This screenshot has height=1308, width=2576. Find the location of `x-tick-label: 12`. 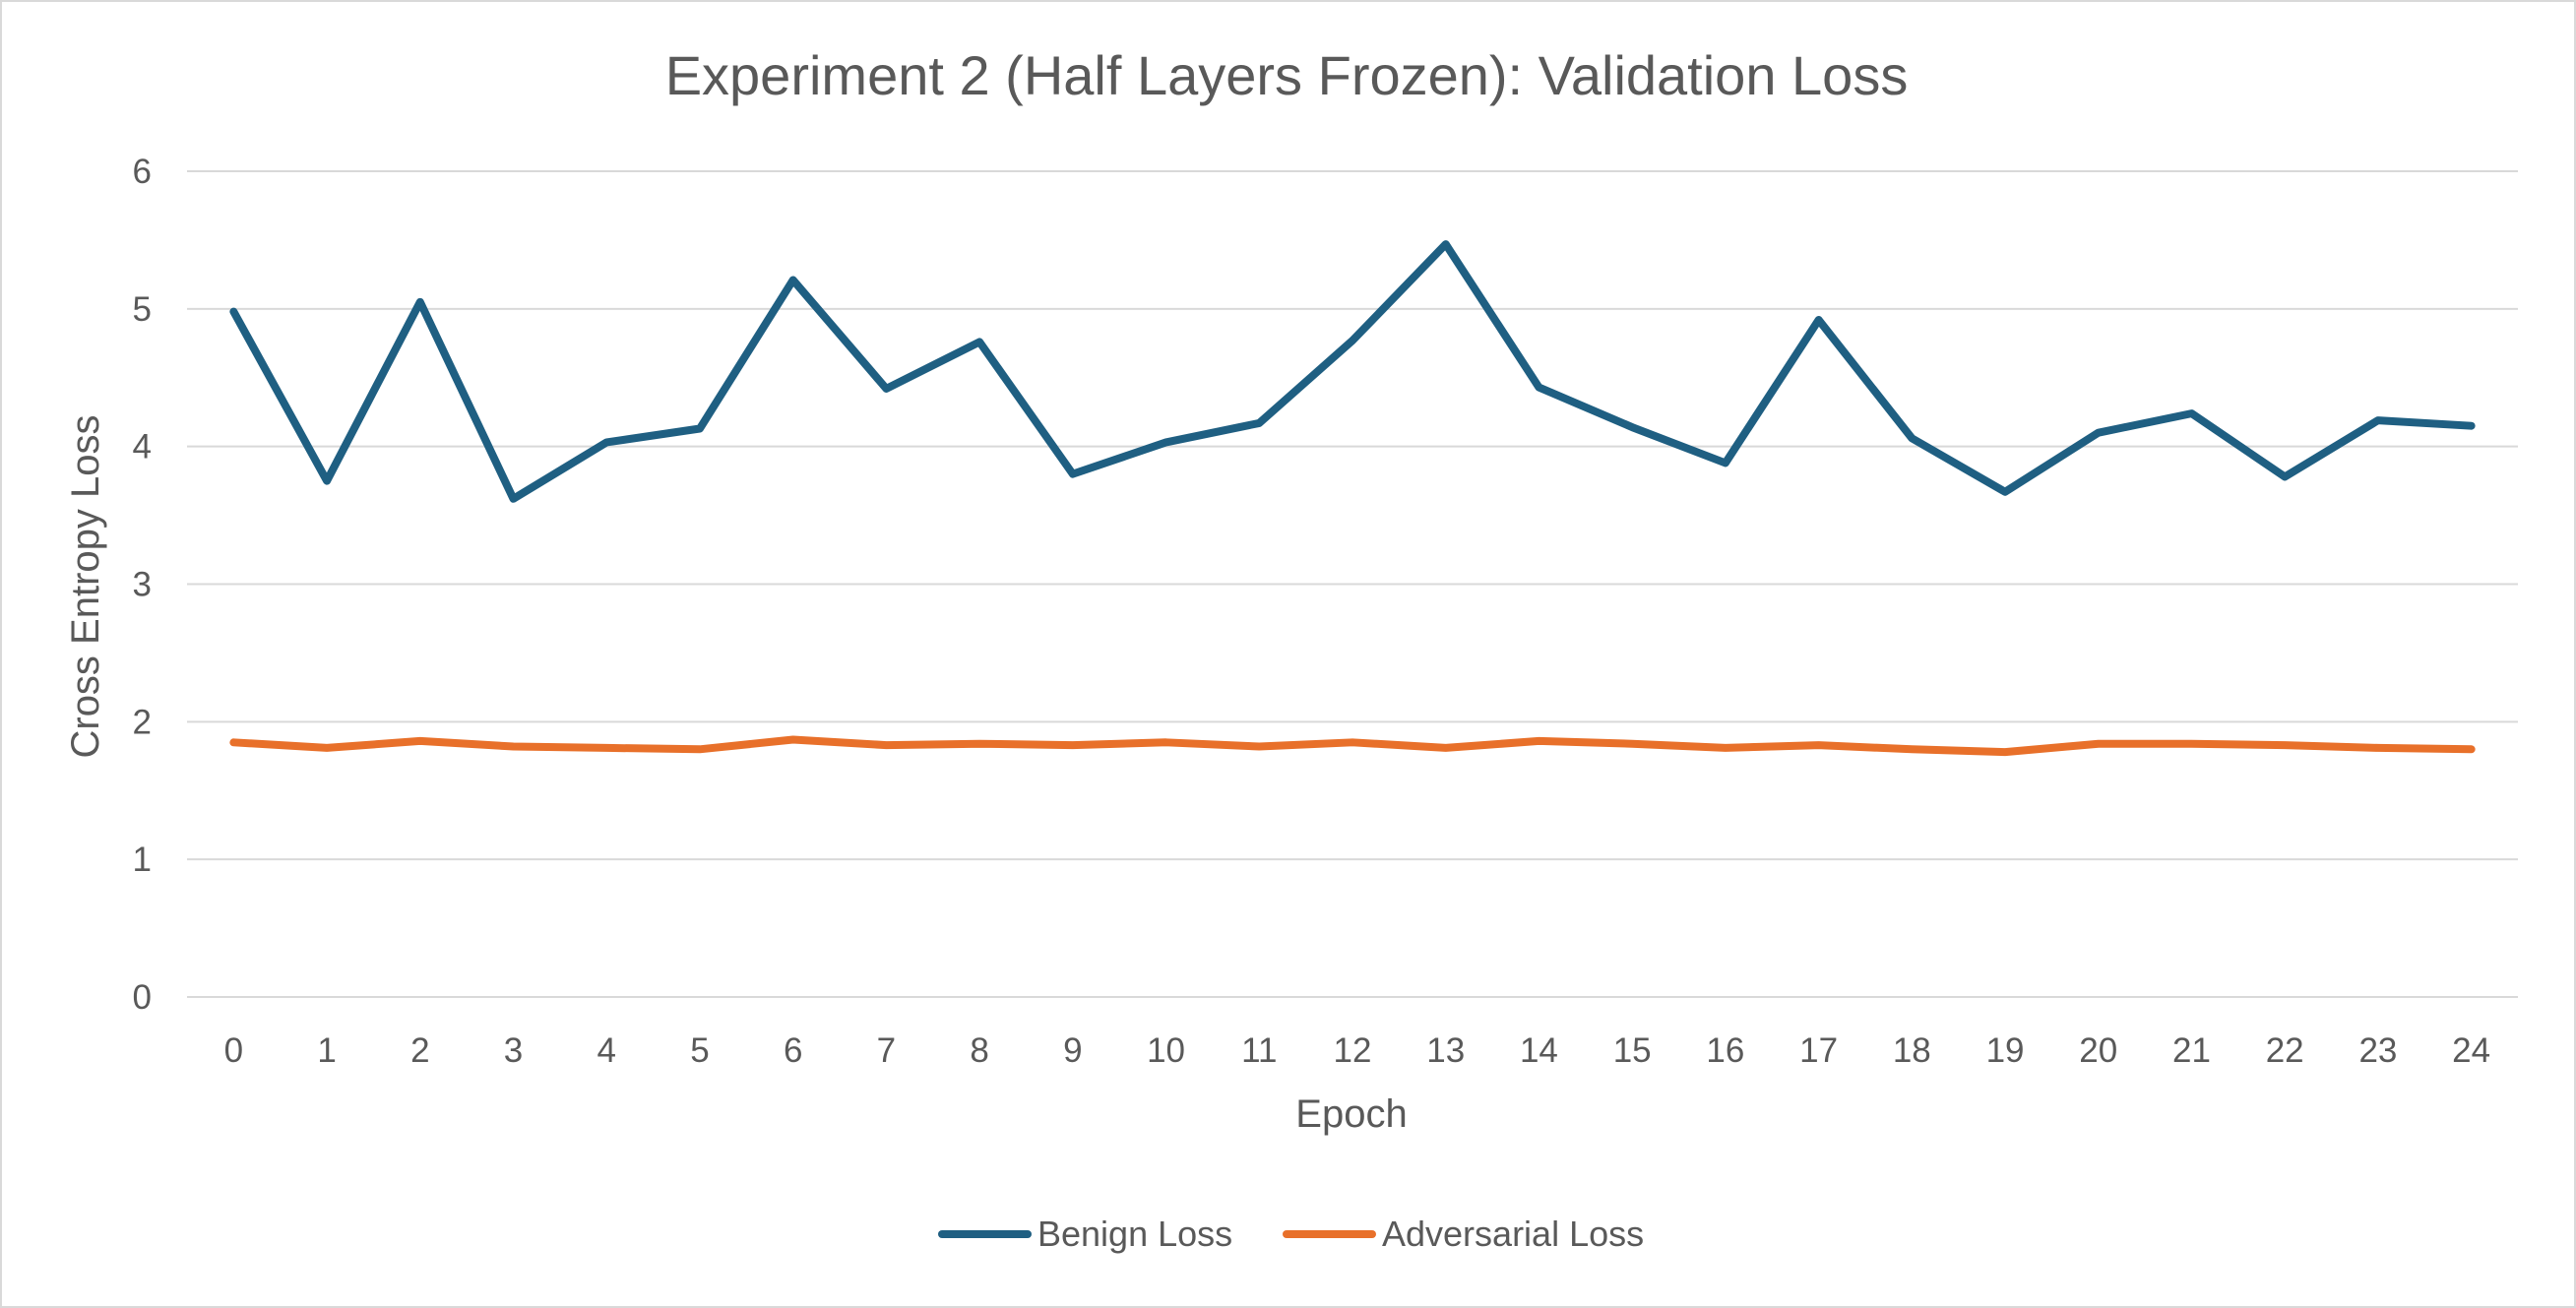

x-tick-label: 12 is located at coordinates (1353, 1050).